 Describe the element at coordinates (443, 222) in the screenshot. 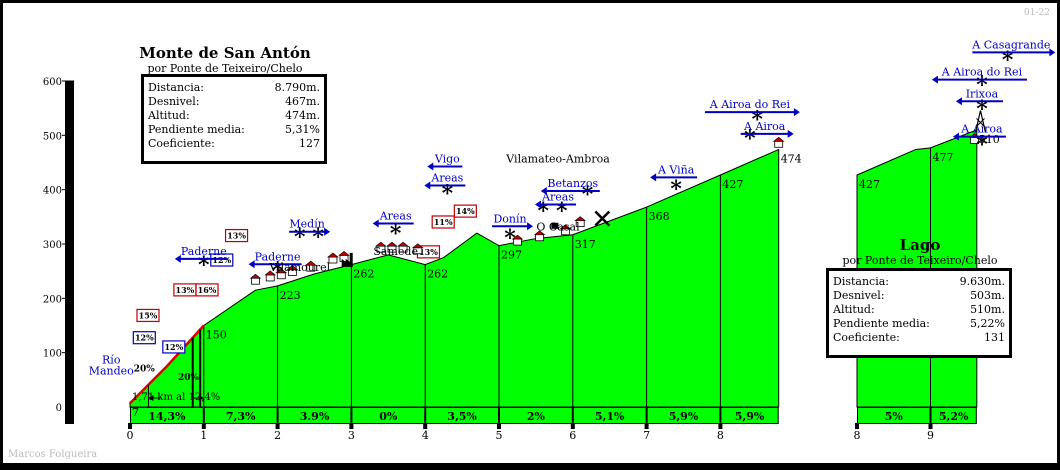

I see `gradient-box-label: 11%` at that location.